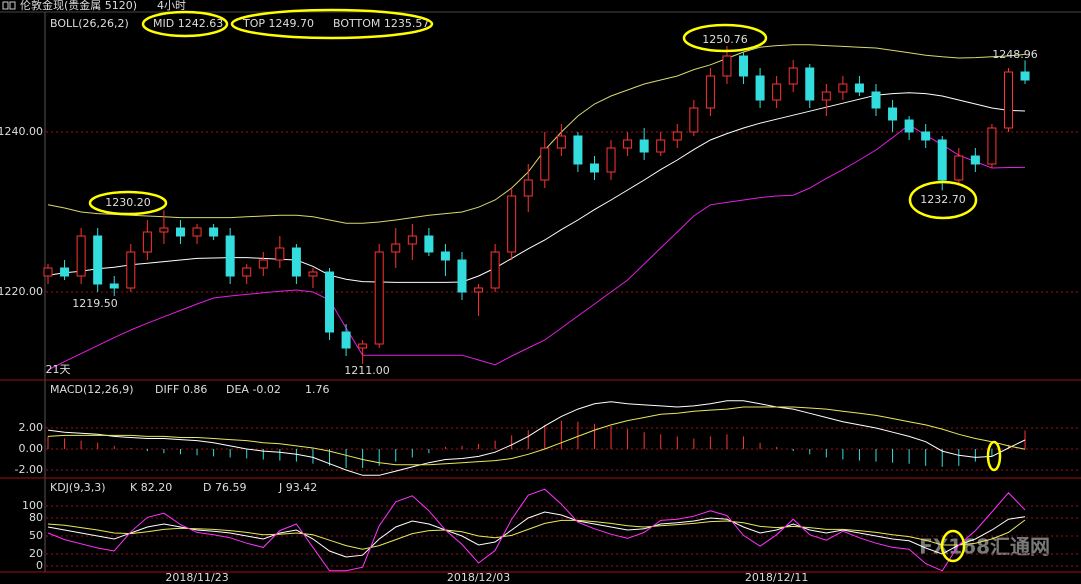  What do you see at coordinates (478, 577) in the screenshot?
I see `x-tick-label: 2018/12/03` at bounding box center [478, 577].